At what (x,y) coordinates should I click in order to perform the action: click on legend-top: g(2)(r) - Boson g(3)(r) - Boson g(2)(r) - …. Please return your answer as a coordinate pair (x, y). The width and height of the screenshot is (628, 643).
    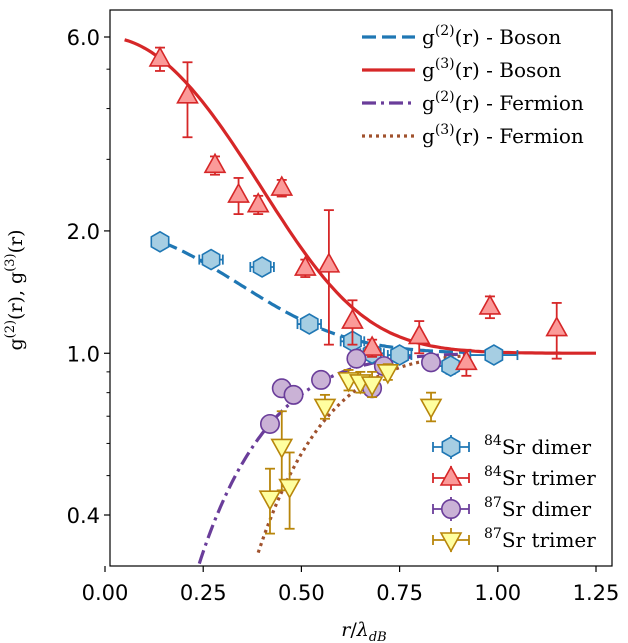
    Looking at the image, I should click on (473, 85).